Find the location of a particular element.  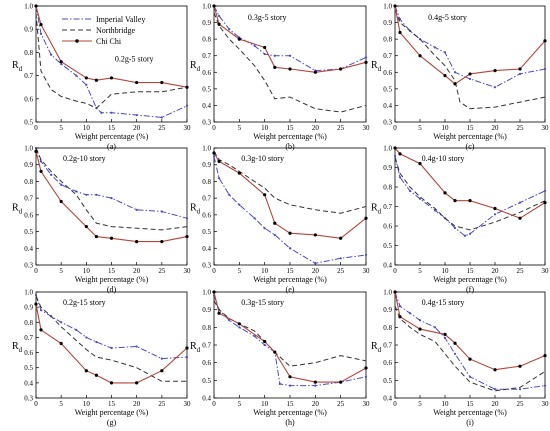

panel-label: (a) is located at coordinates (111, 146).